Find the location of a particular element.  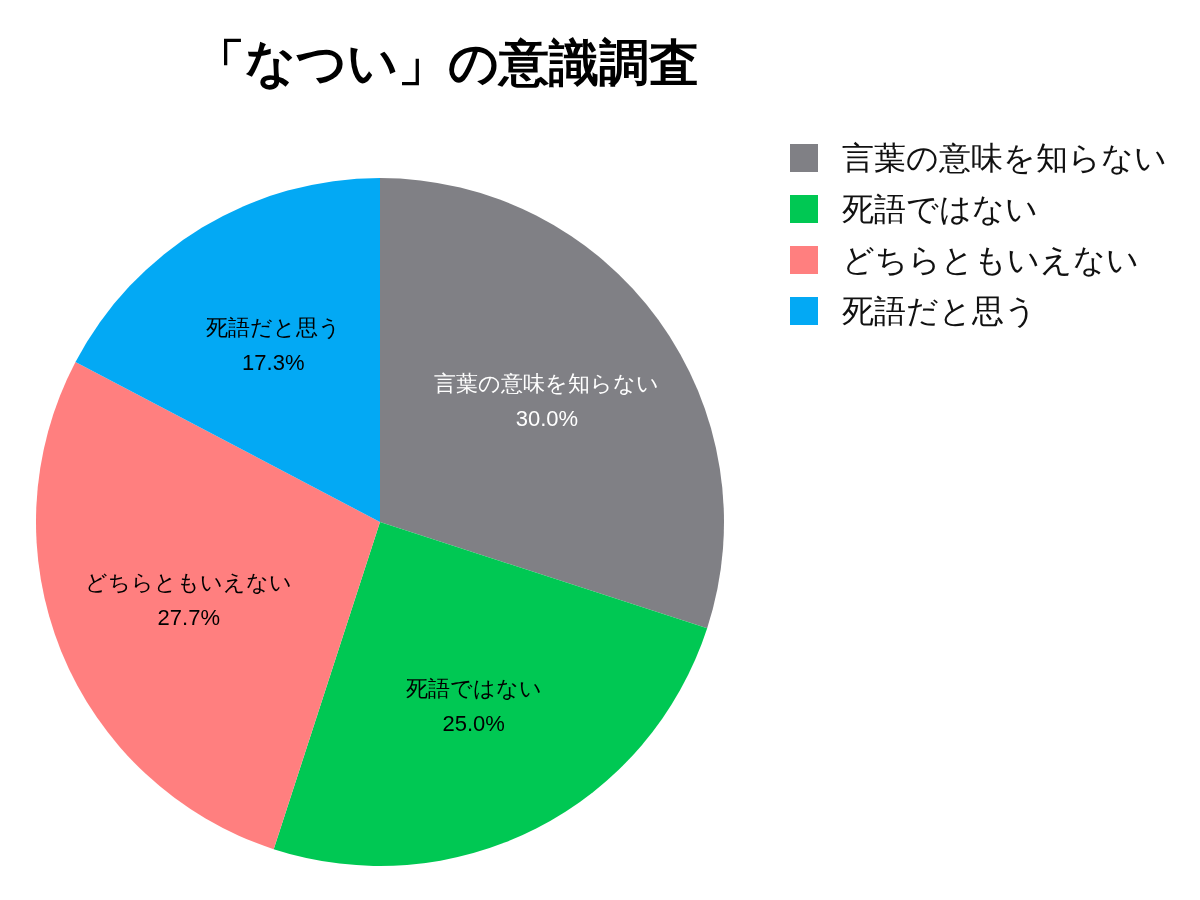

chart-title: 「なつい」の意識調査 is located at coordinates (447, 63).